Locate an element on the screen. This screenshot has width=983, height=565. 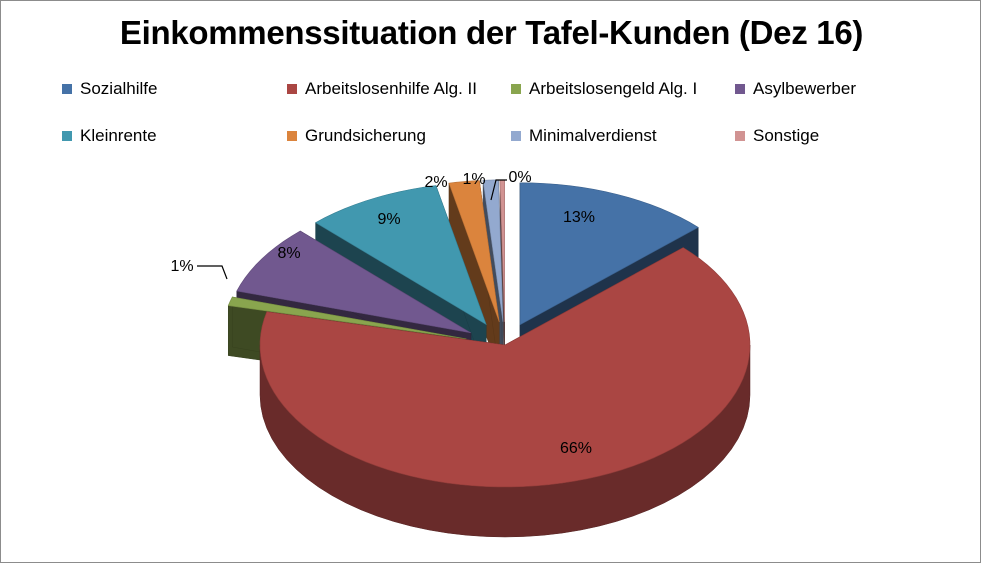
legend-item-sozialhilfe: Sozialhilfe is located at coordinates (110, 89).